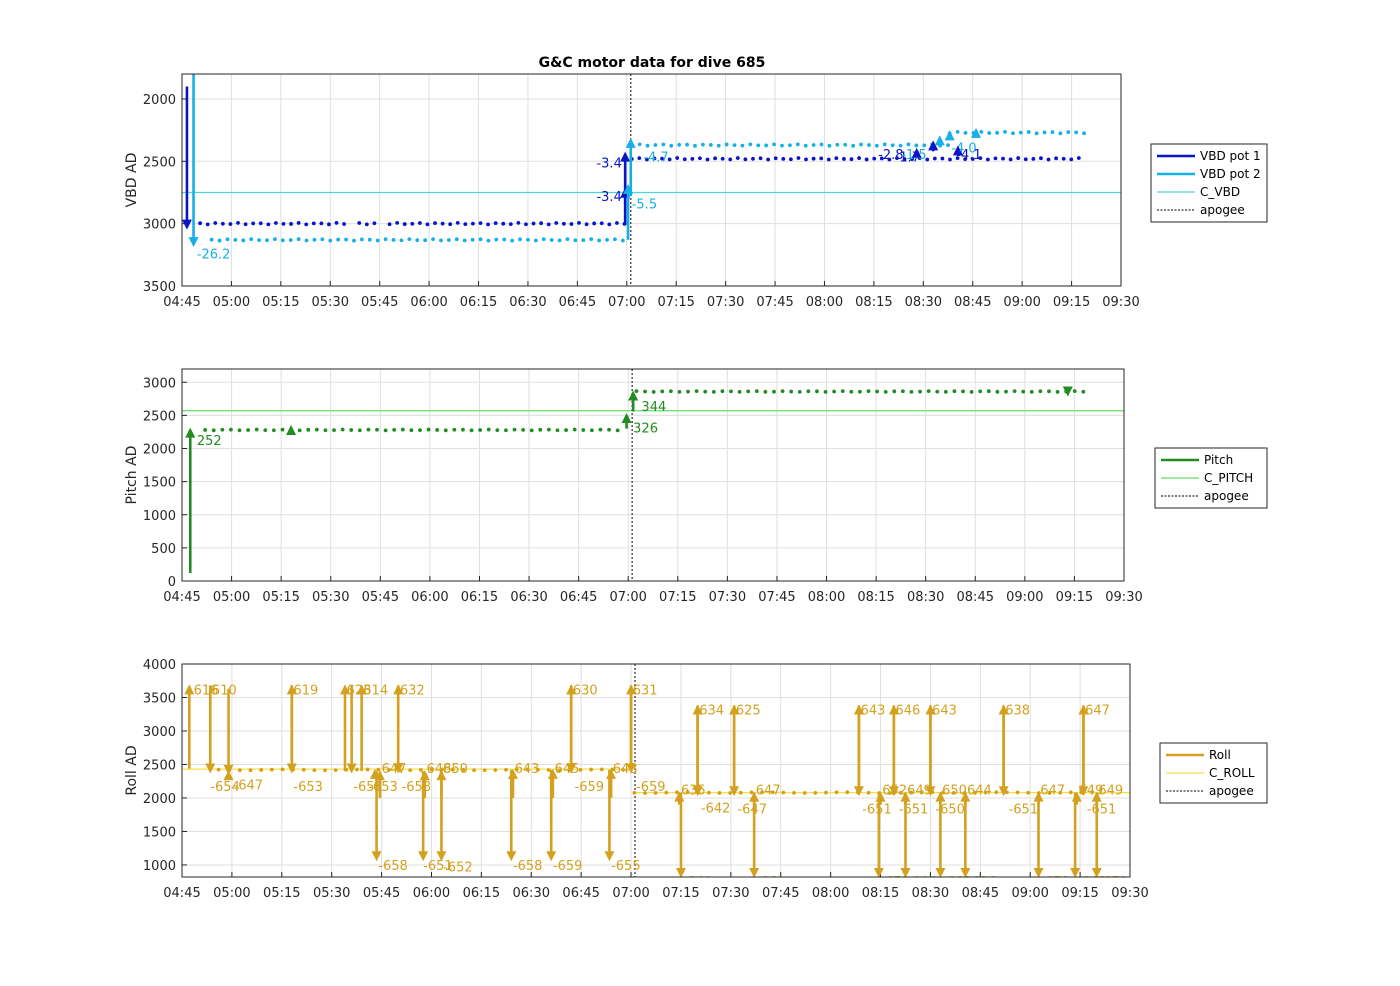 The height and width of the screenshot is (986, 1400). Describe the element at coordinates (181, 597) in the screenshot. I see `x-tick-label: 04:45` at that location.